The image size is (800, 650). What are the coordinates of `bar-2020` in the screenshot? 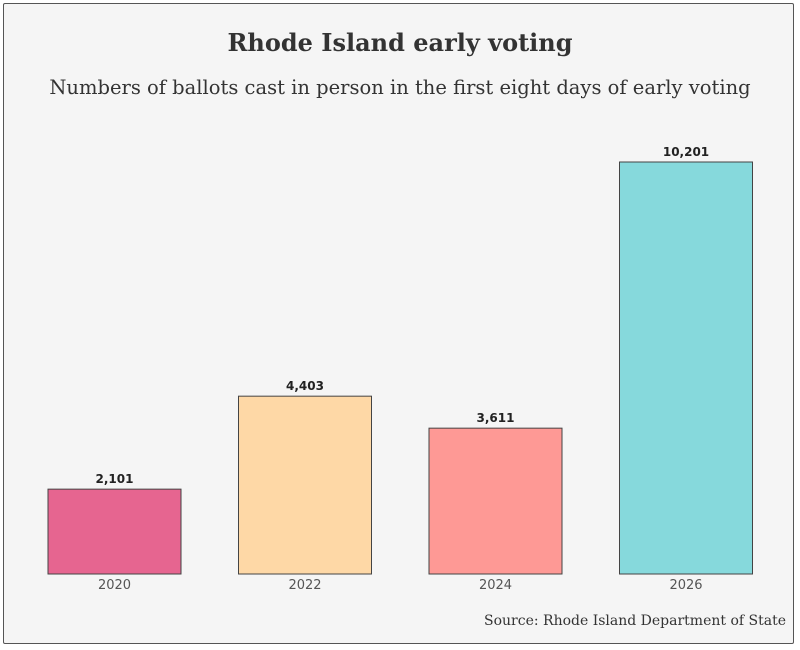 It's located at (114, 531).